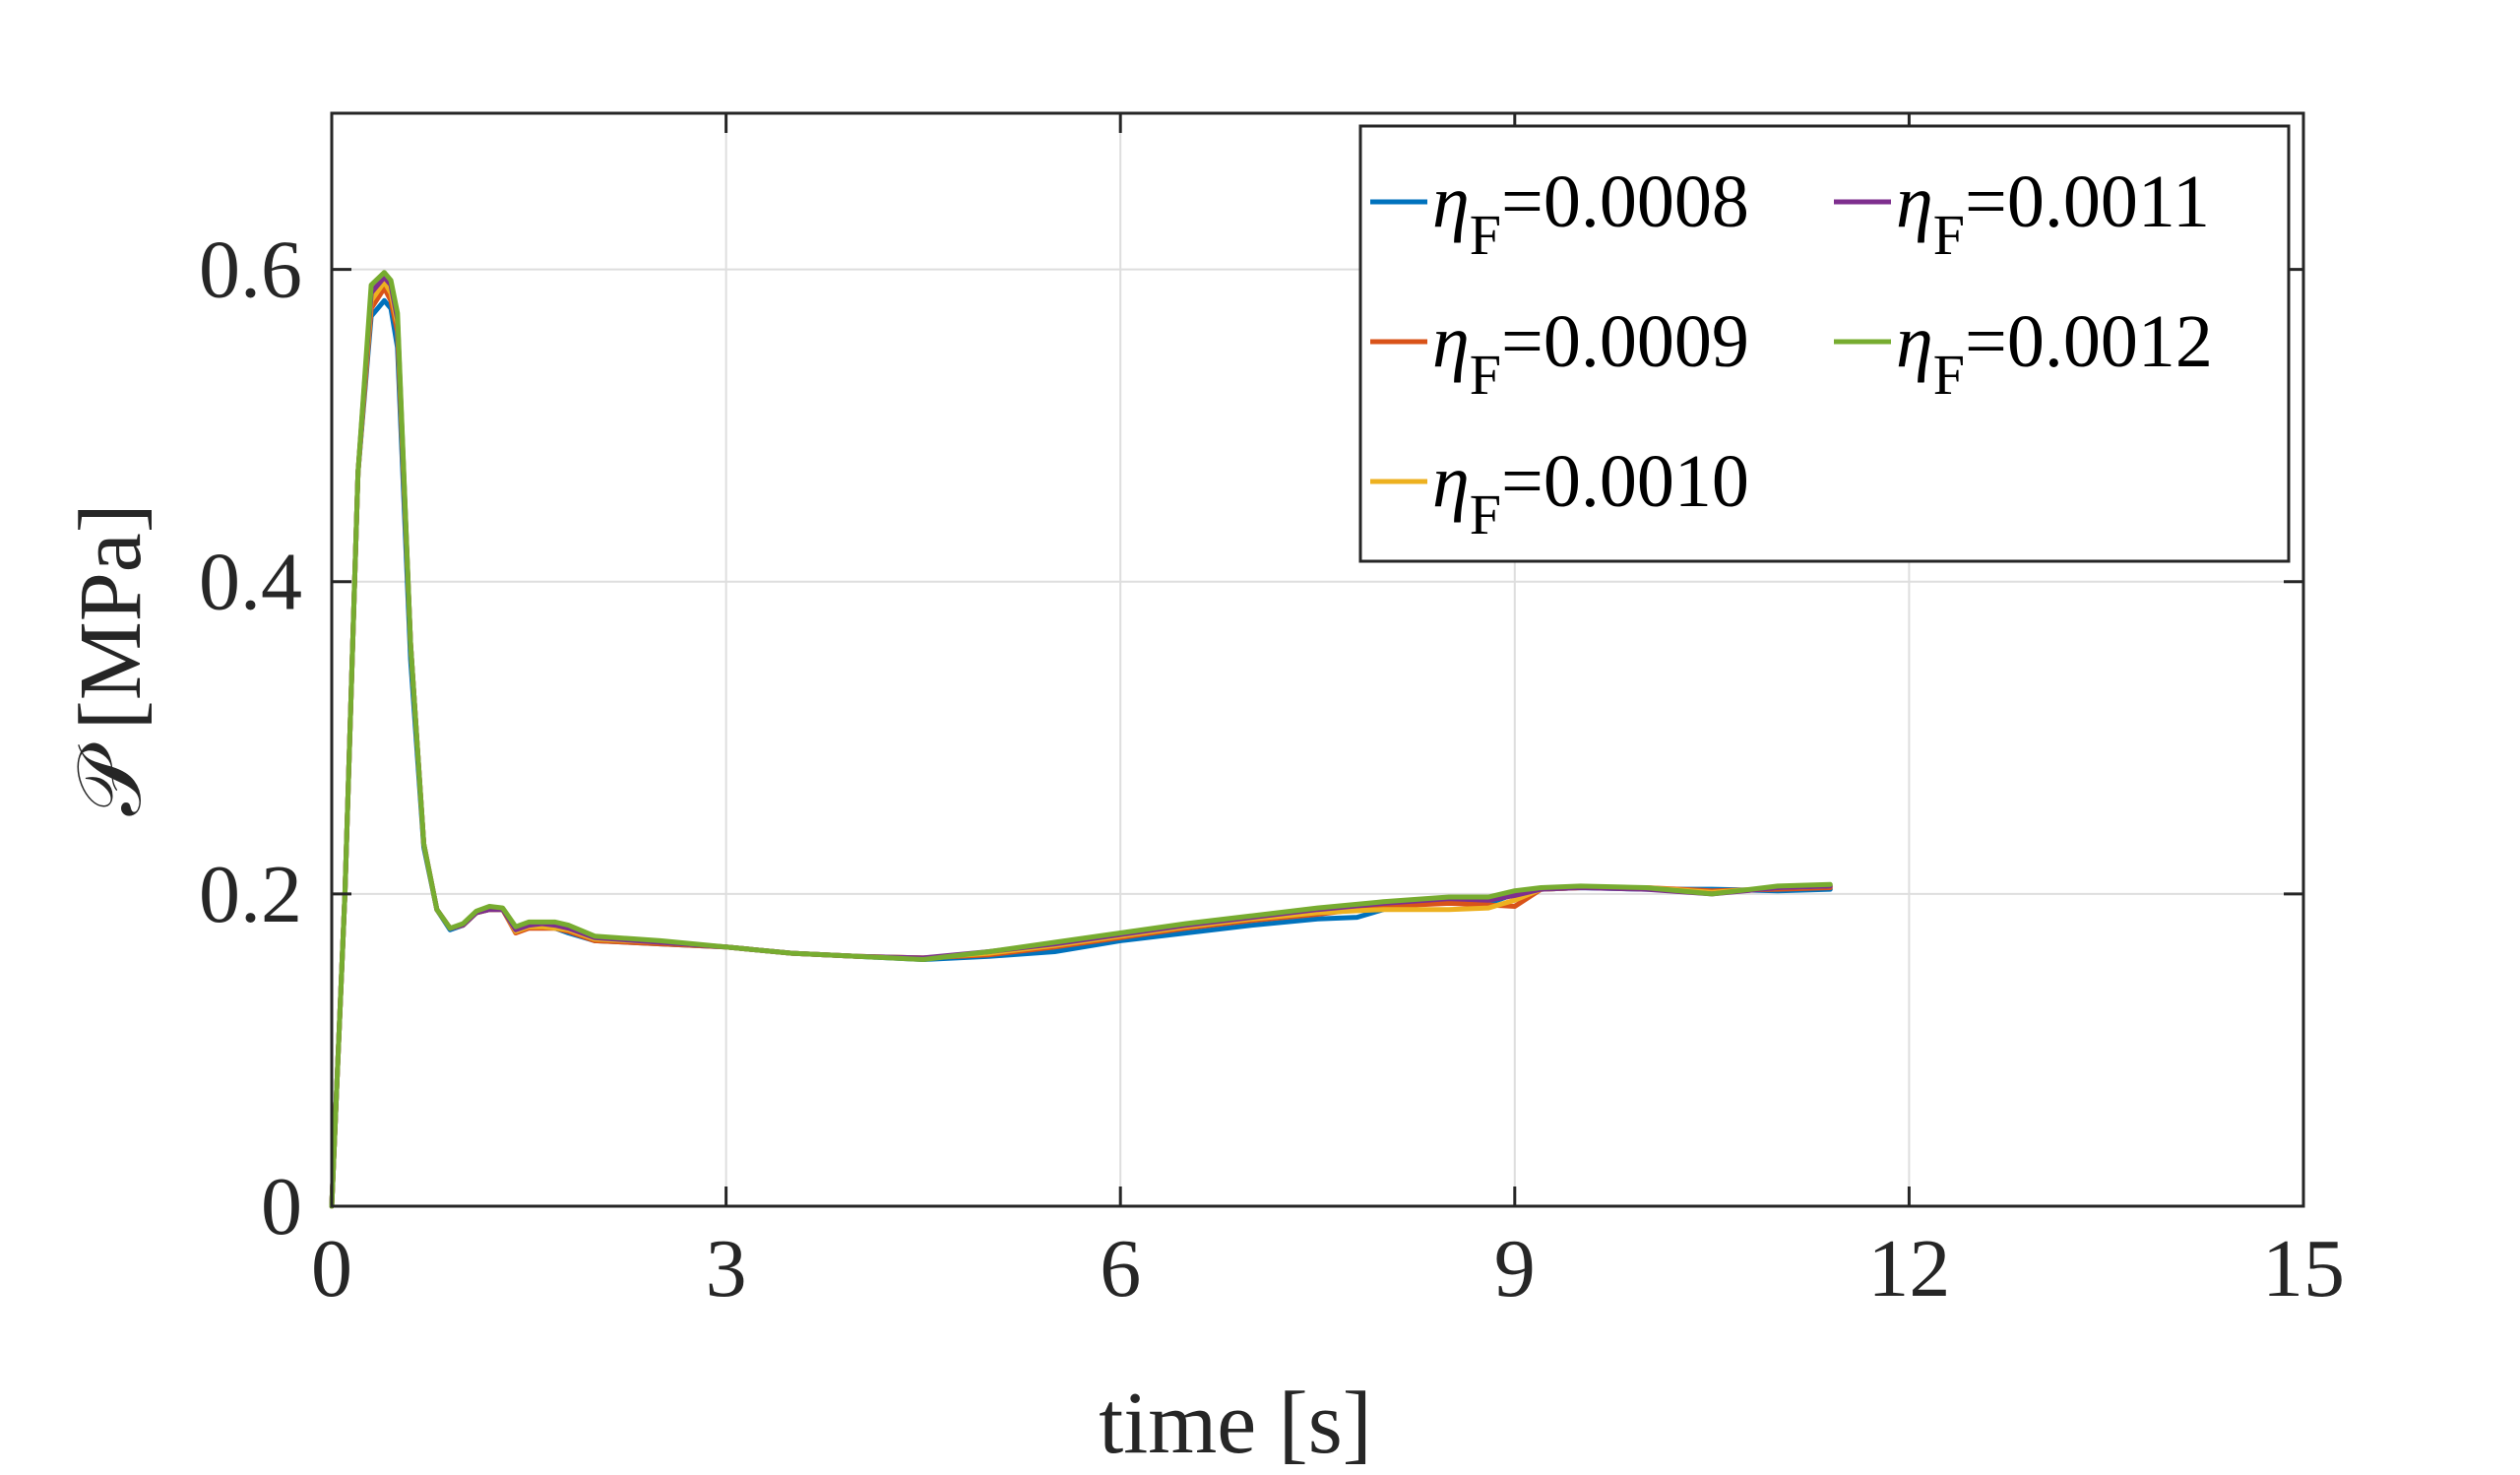  I want to click on x-tick-label: 0, so click(331, 1269).